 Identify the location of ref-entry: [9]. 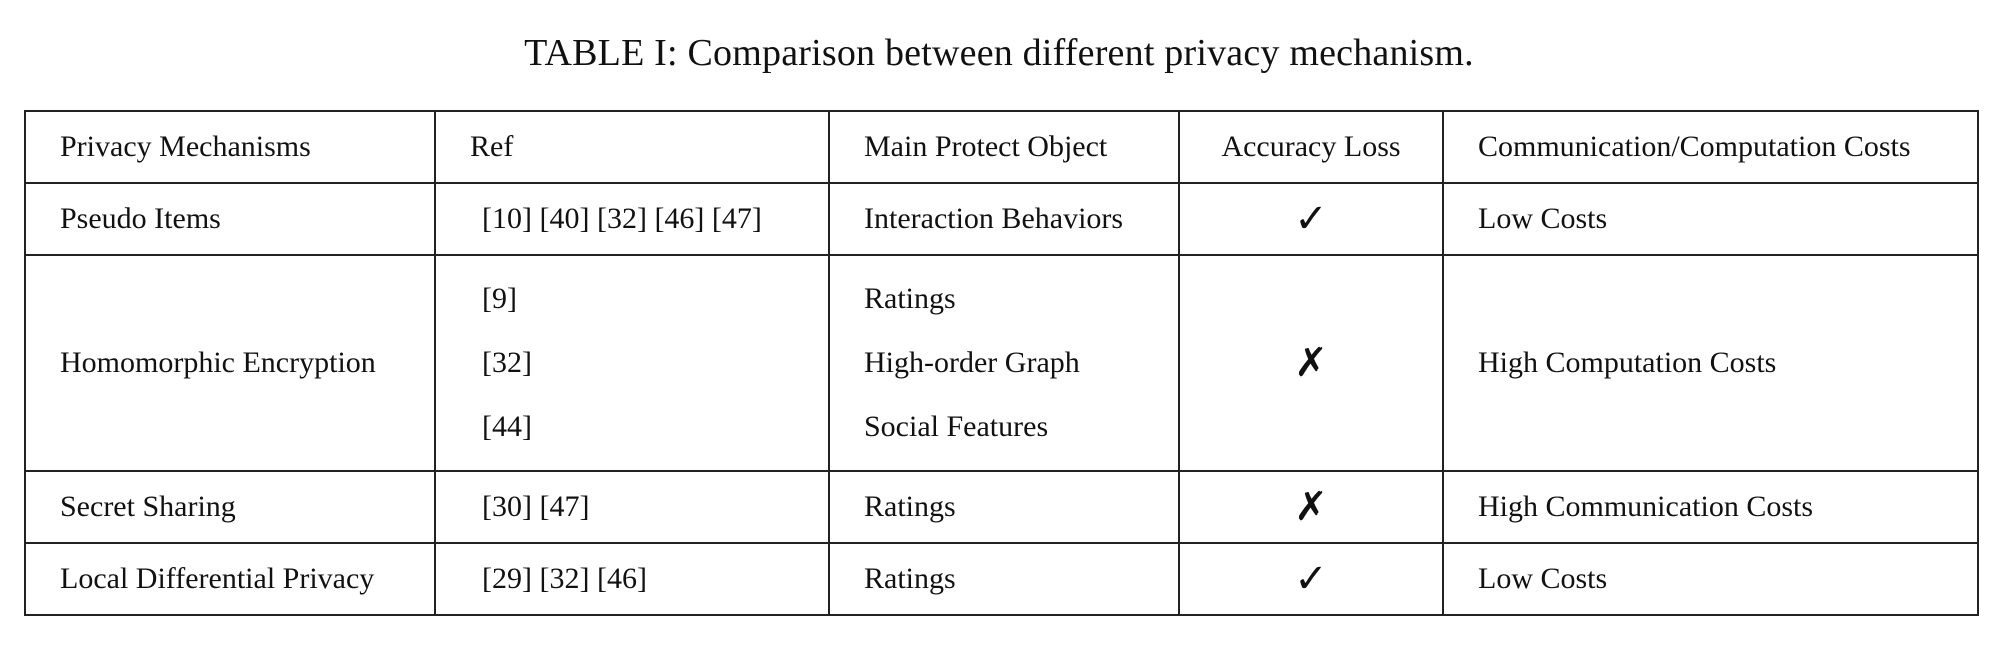
(499, 298).